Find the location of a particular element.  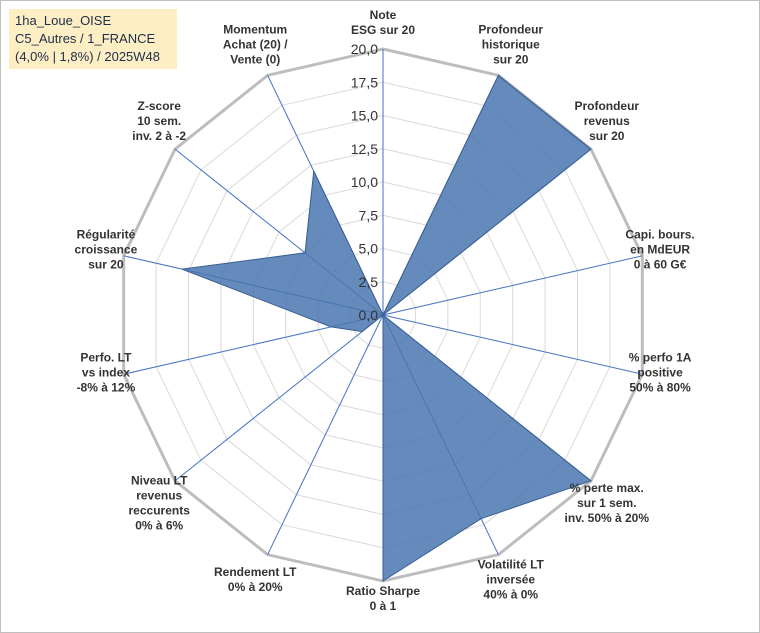

axis-label: % perfo 1A positive 50% à 80% is located at coordinates (660, 372).